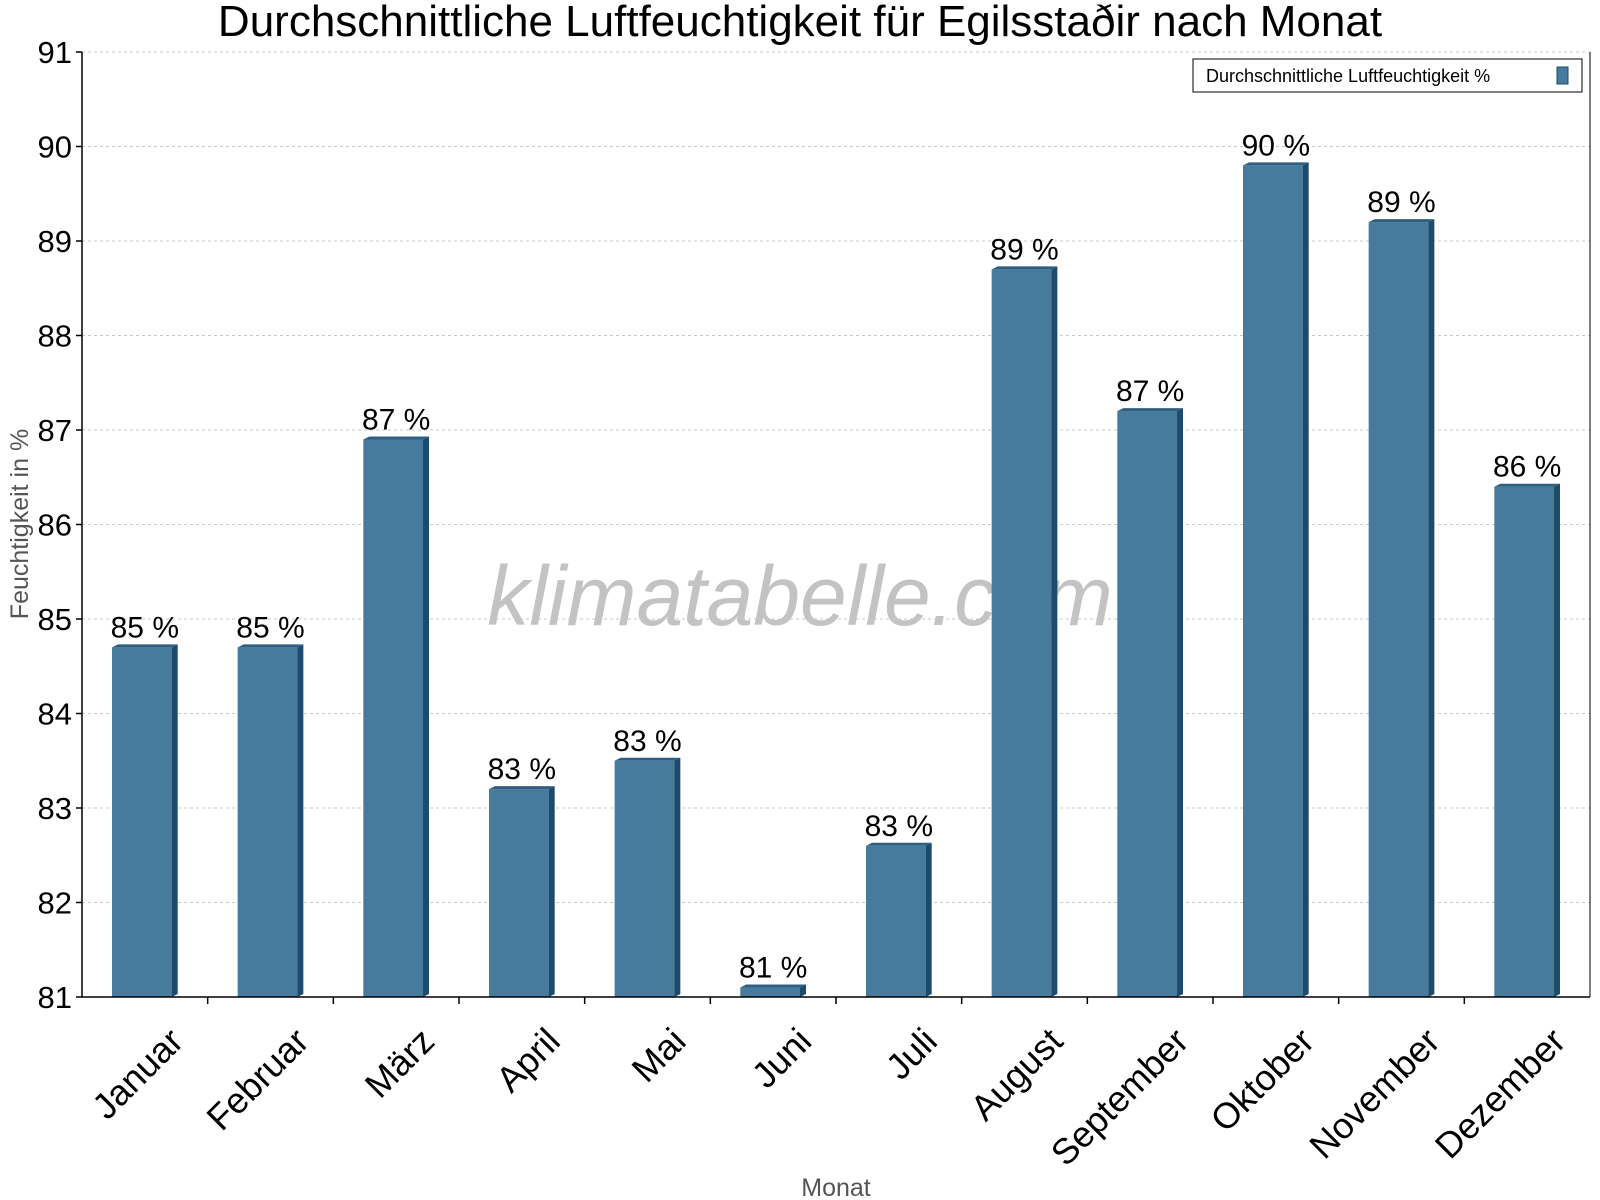 The height and width of the screenshot is (1200, 1600). Describe the element at coordinates (1527, 467) in the screenshot. I see `data-label: 86 %` at that location.